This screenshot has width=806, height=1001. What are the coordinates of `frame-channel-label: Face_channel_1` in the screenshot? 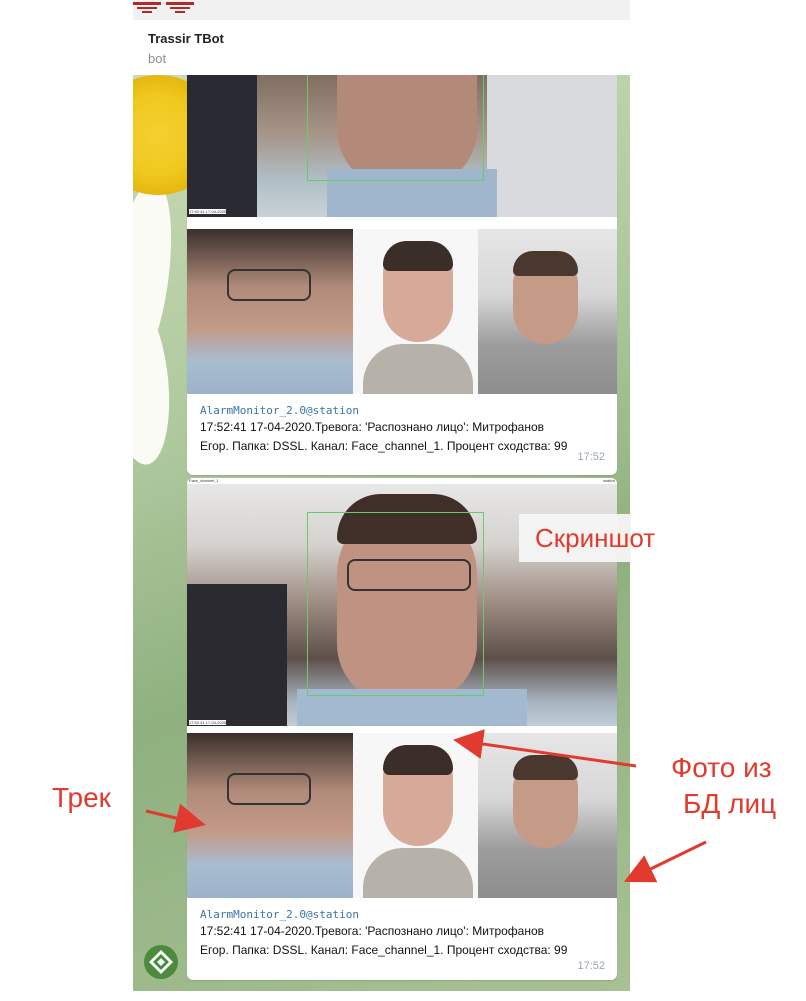 It's located at (204, 480).